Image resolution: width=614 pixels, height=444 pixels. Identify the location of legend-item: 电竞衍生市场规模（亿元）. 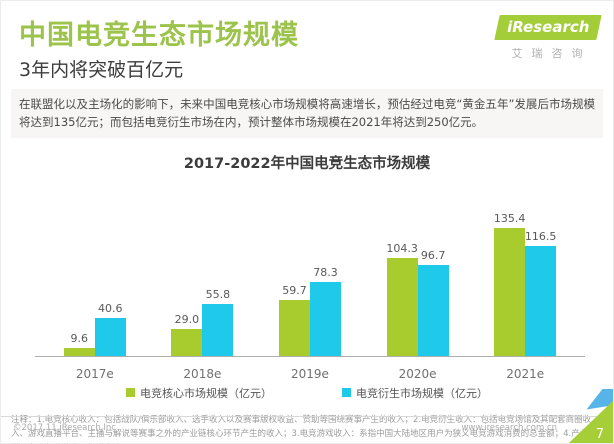
(415, 393).